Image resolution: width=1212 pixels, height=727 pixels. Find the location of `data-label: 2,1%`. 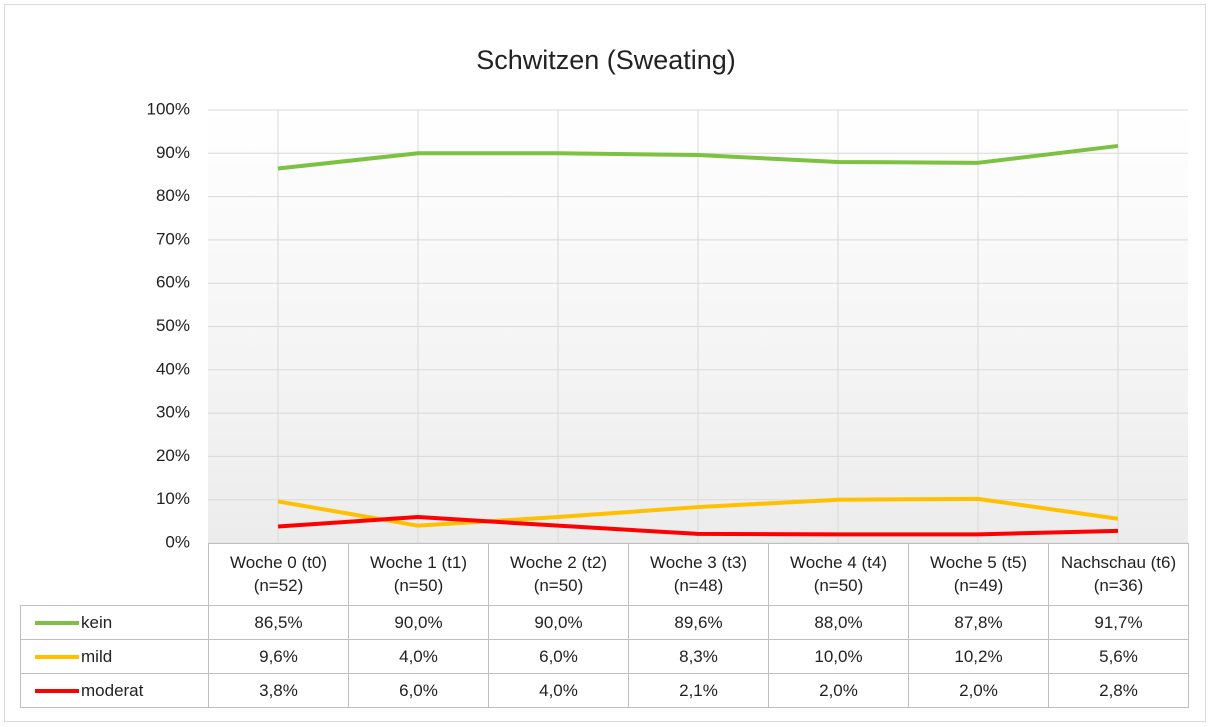

data-label: 2,1% is located at coordinates (698, 690).